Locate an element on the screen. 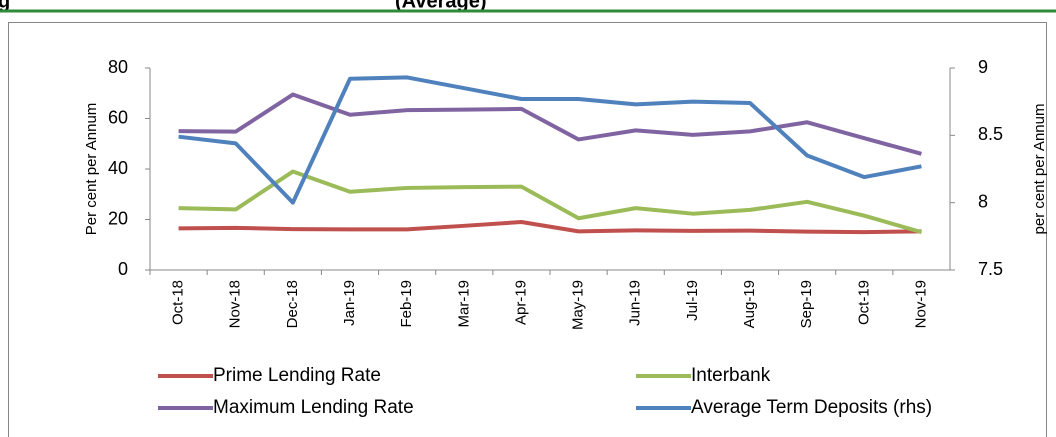 The height and width of the screenshot is (437, 1056). y2-tick-label: 7.5 is located at coordinates (990, 269).